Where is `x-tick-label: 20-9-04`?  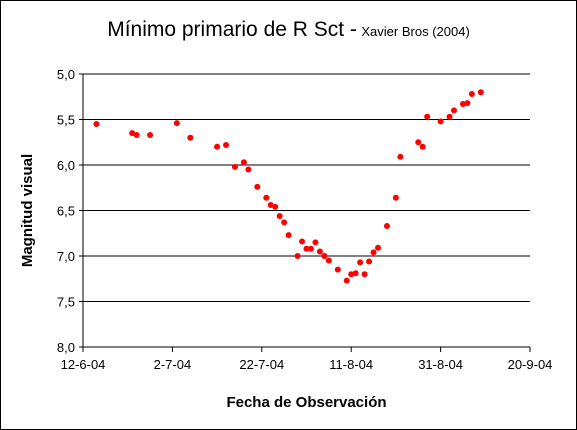
x-tick-label: 20-9-04 is located at coordinates (530, 364).